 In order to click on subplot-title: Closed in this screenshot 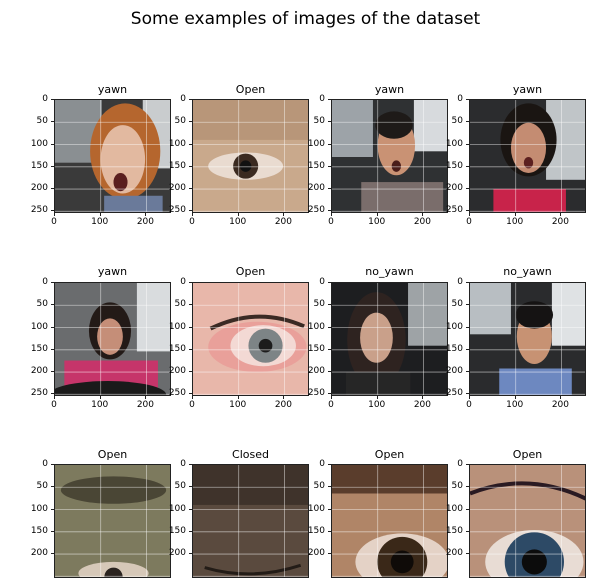, I will do `click(250, 454)`.